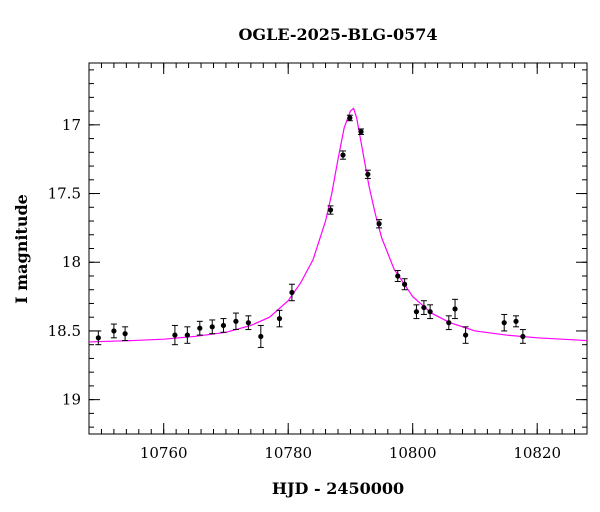 The image size is (600, 512). I want to click on y-tick-label: 17.5, so click(64, 194).